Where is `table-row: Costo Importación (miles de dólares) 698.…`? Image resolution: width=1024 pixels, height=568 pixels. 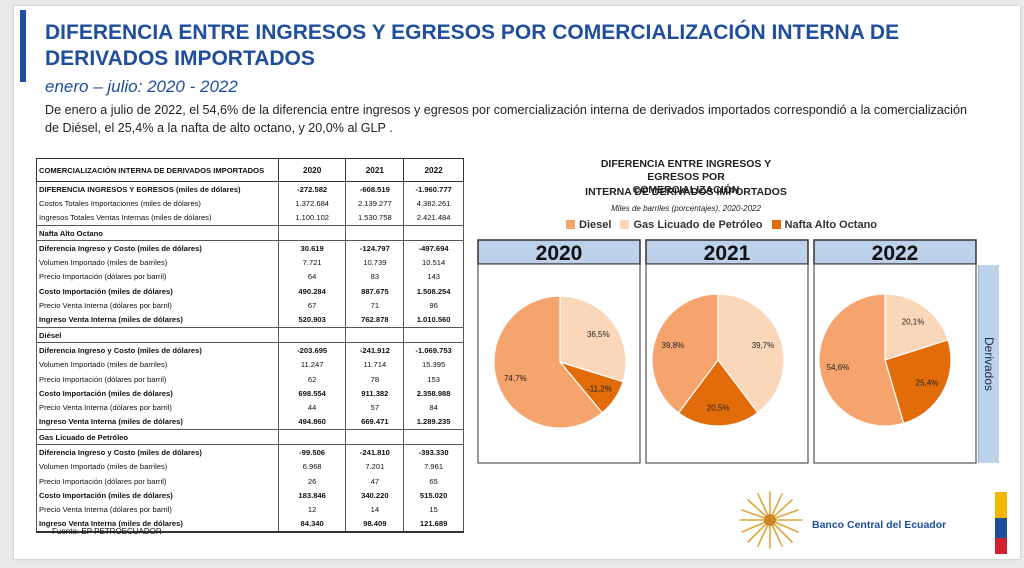 table-row: Costo Importación (miles de dólares) 698.… is located at coordinates (250, 393).